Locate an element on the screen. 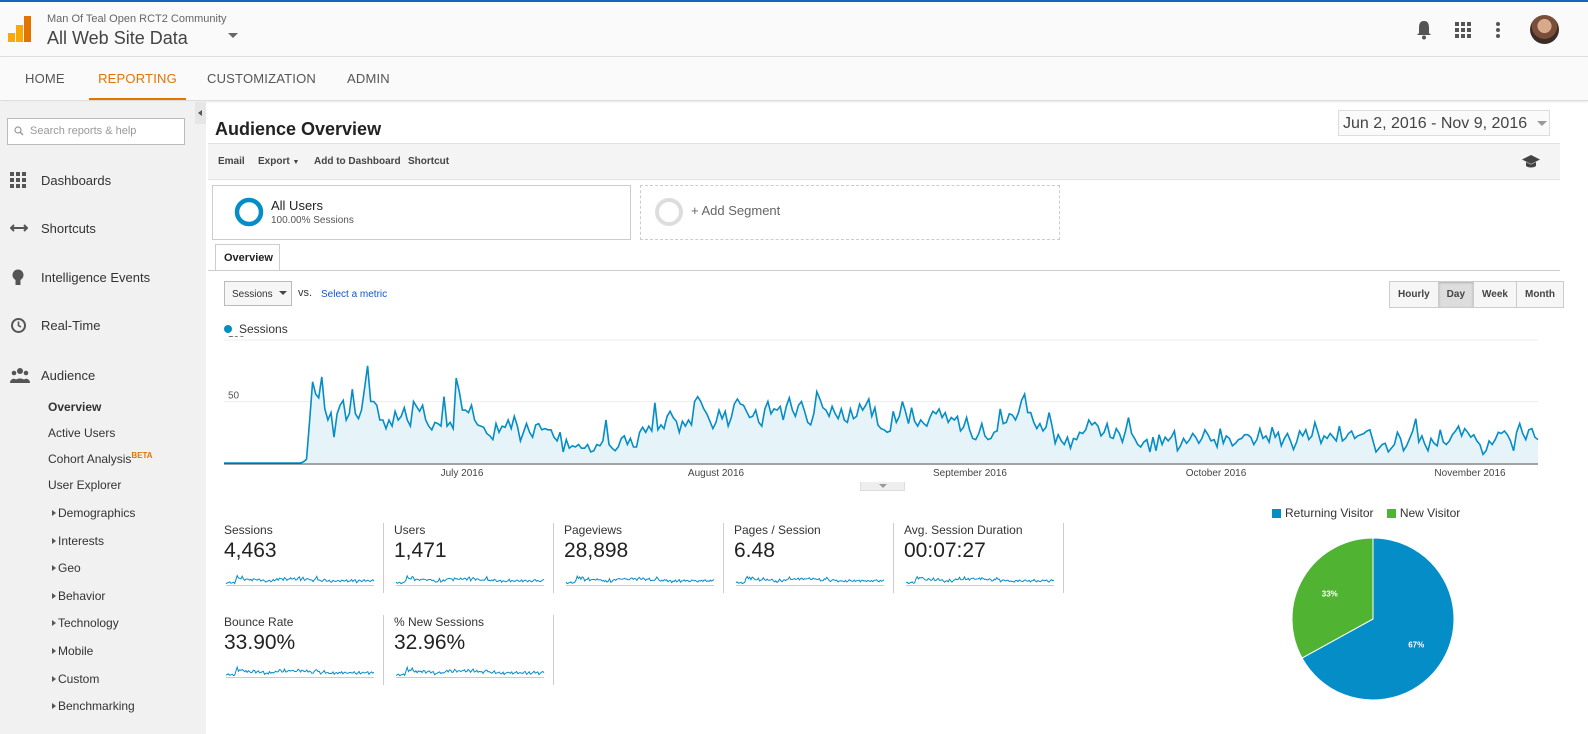 The width and height of the screenshot is (1588, 734). sidebar-sub-geo: Geo is located at coordinates (69, 568).